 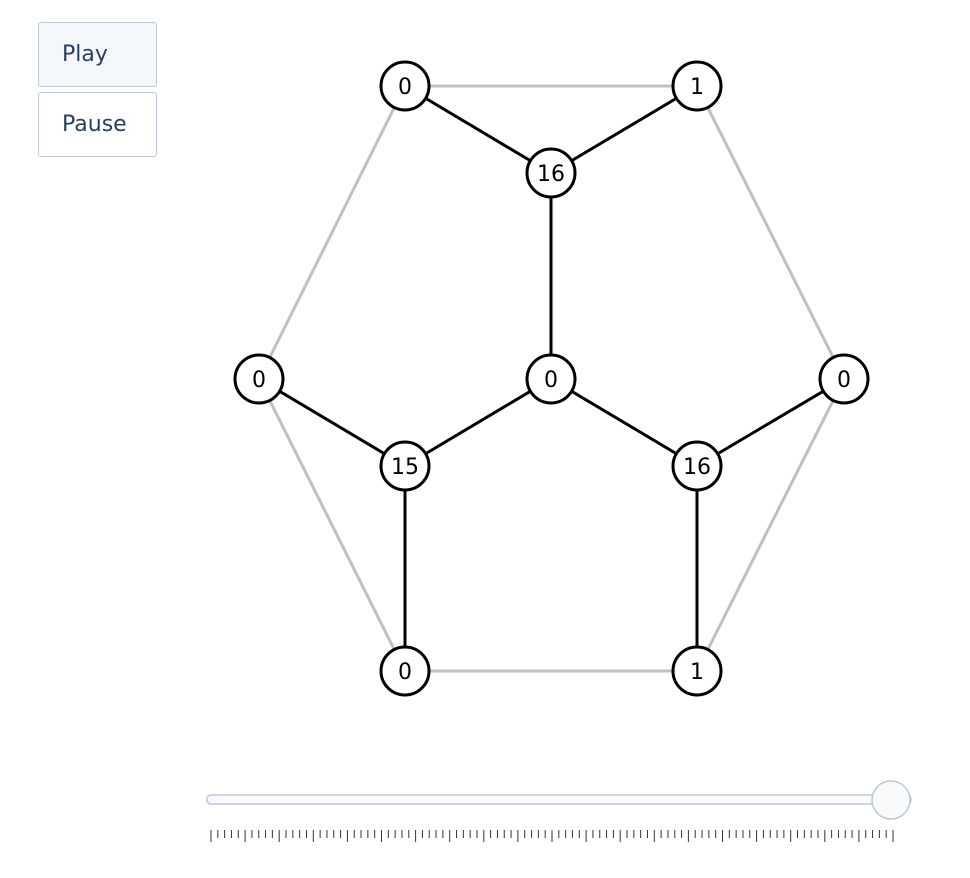 I want to click on slider-track, so click(x=559, y=799).